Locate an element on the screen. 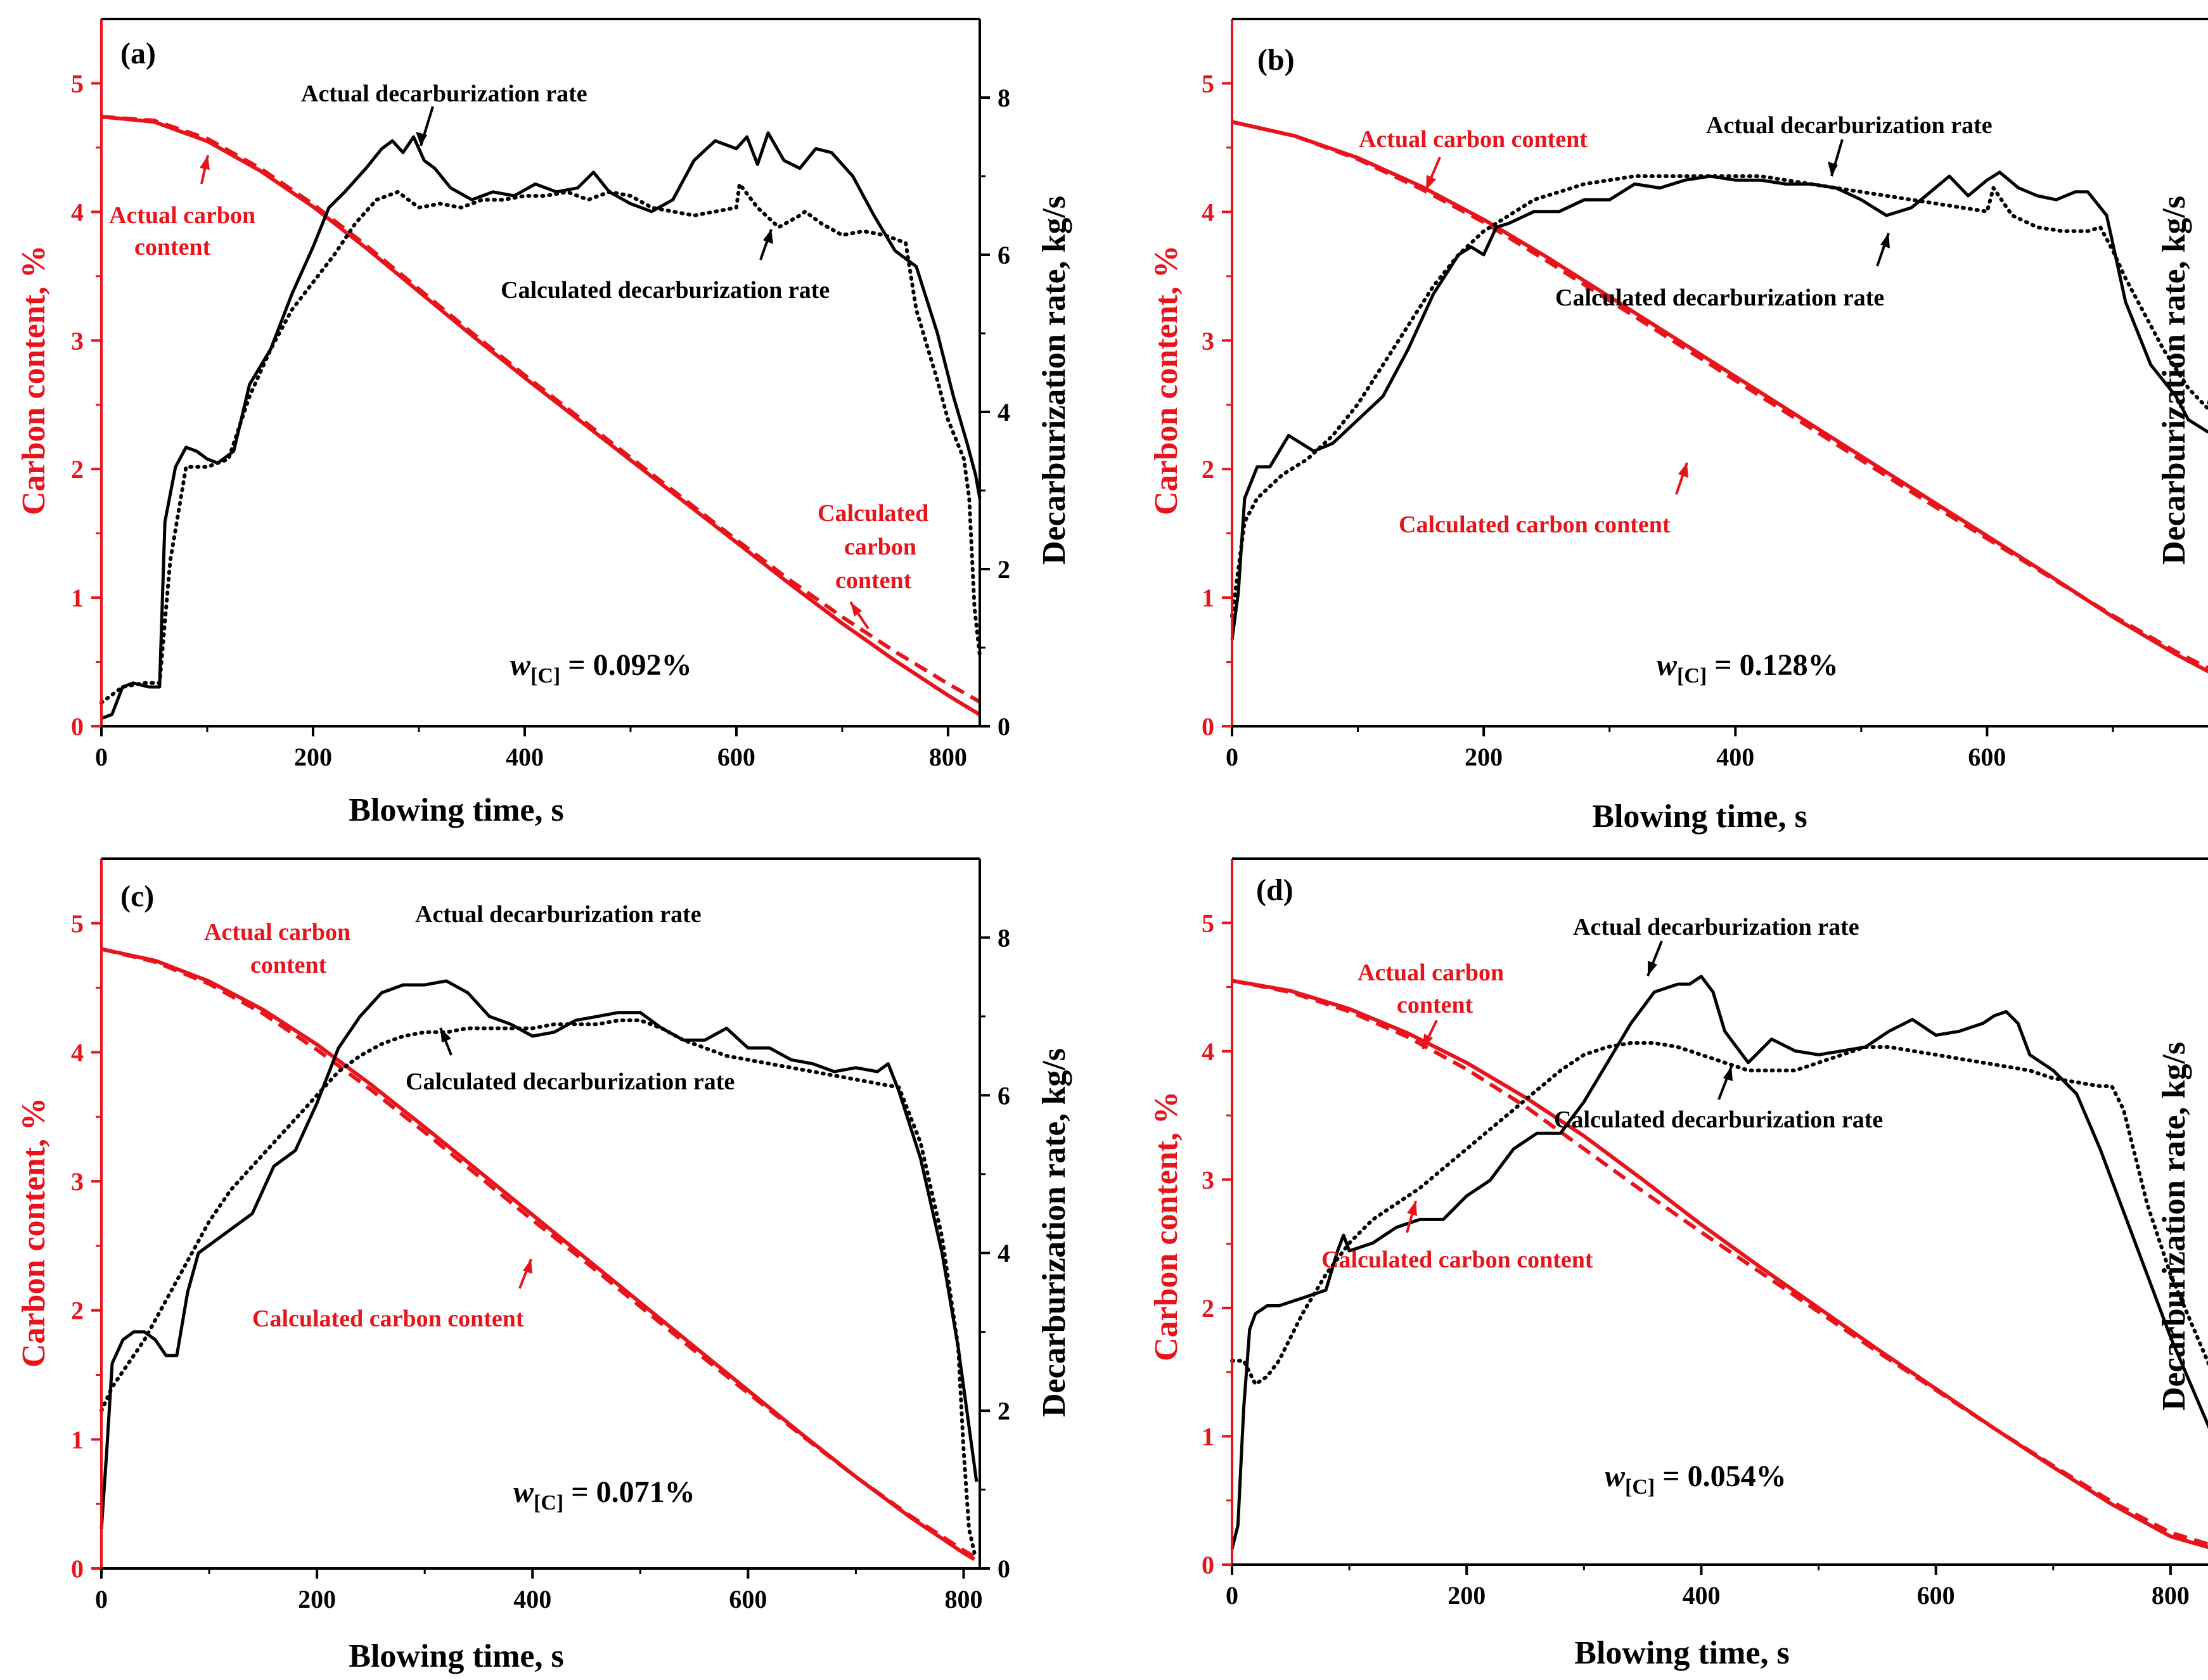 Image resolution: width=2208 pixels, height=1680 pixels. annotation-wc: w[C] = 0.054% is located at coordinates (1696, 1479).